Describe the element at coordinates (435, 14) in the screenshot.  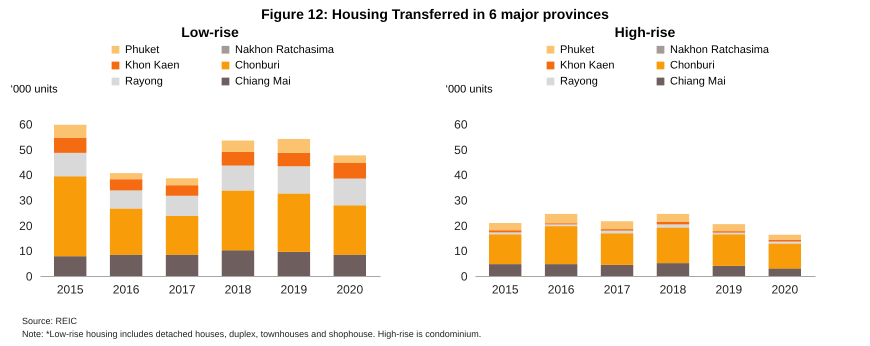
I see `text: Figure 12: Housing Transferred in 6 major provinces` at that location.